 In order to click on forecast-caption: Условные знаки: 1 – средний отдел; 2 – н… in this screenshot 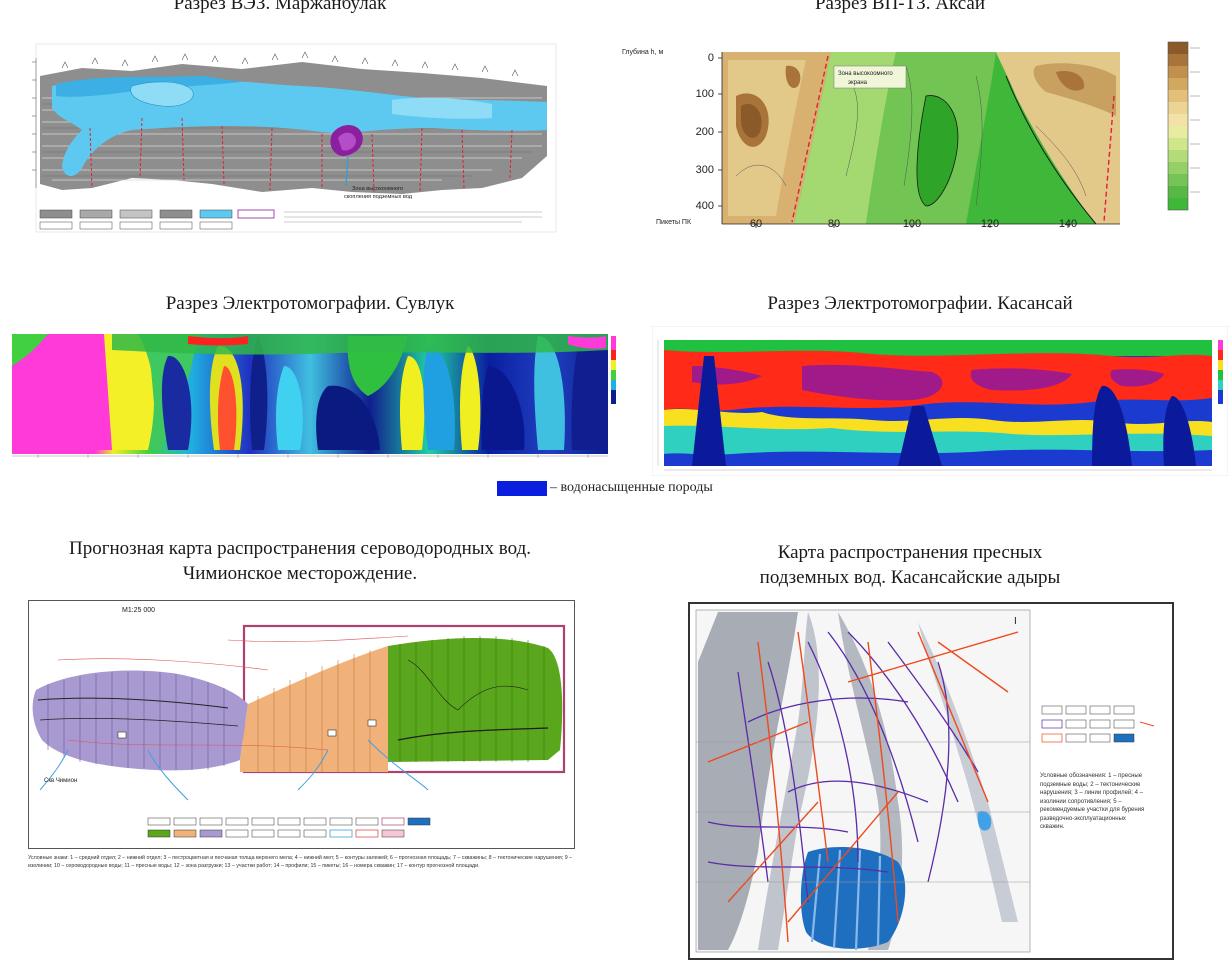, I will do `click(300, 862)`.